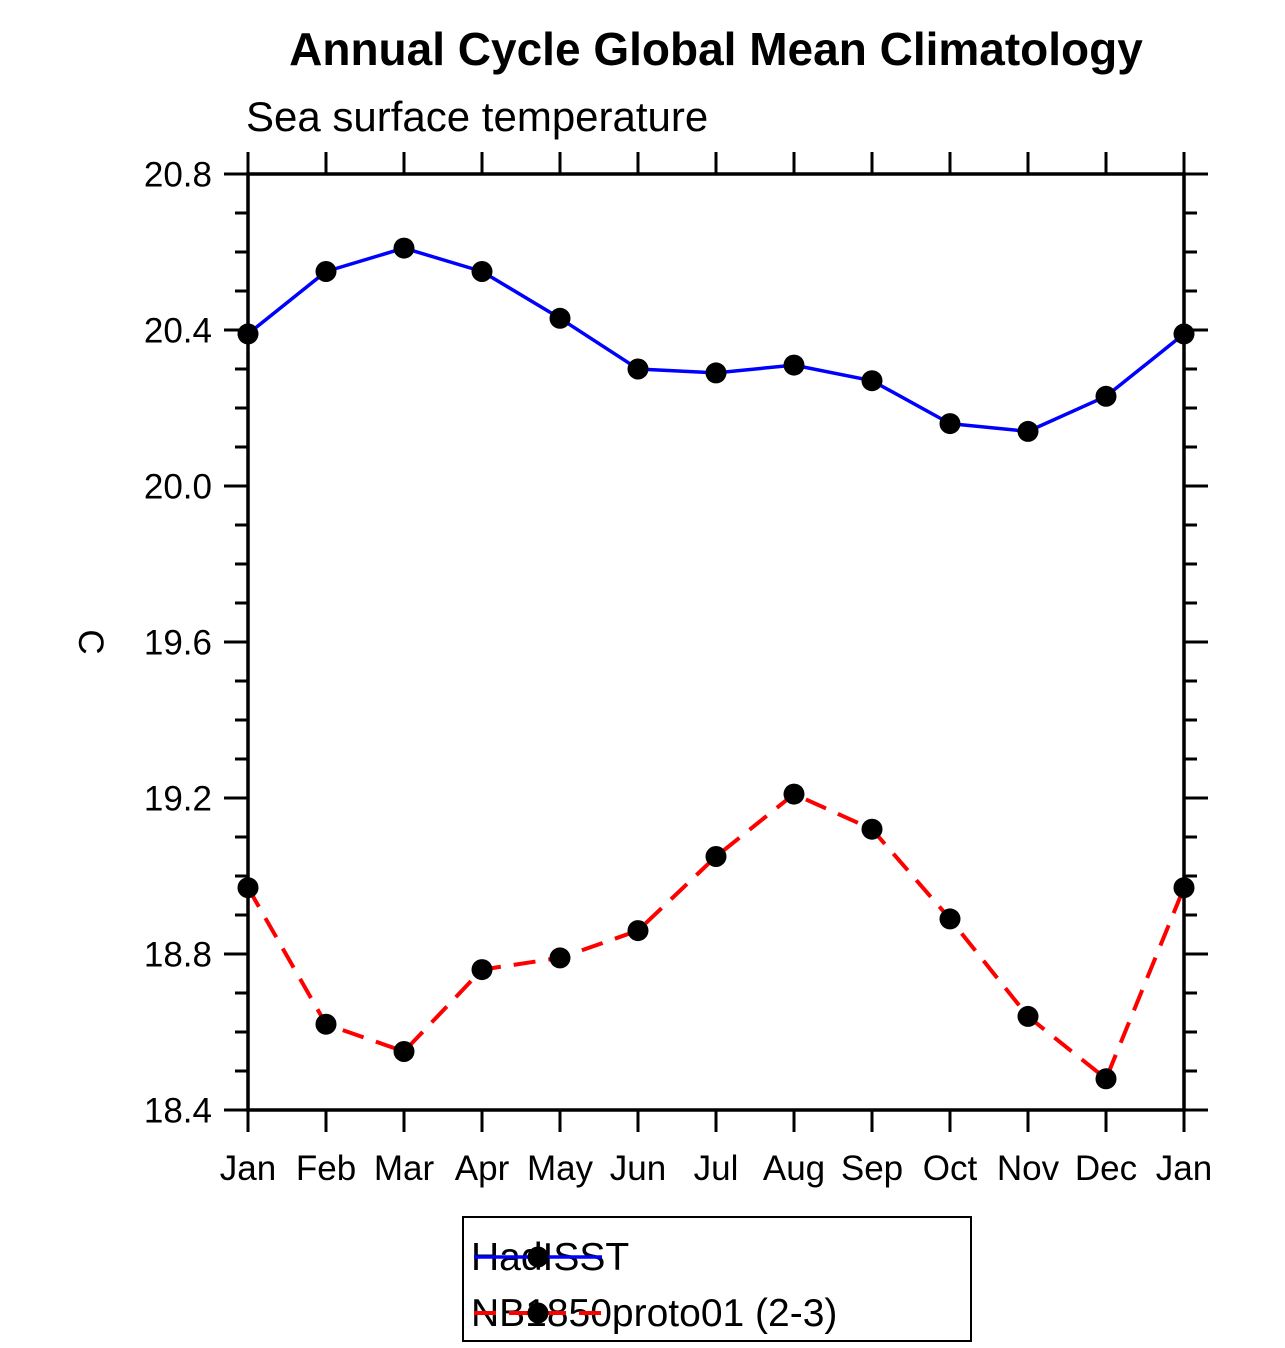 The width and height of the screenshot is (1285, 1348). I want to click on legend: HadISST NB1850proto01 (2-3), so click(717, 1279).